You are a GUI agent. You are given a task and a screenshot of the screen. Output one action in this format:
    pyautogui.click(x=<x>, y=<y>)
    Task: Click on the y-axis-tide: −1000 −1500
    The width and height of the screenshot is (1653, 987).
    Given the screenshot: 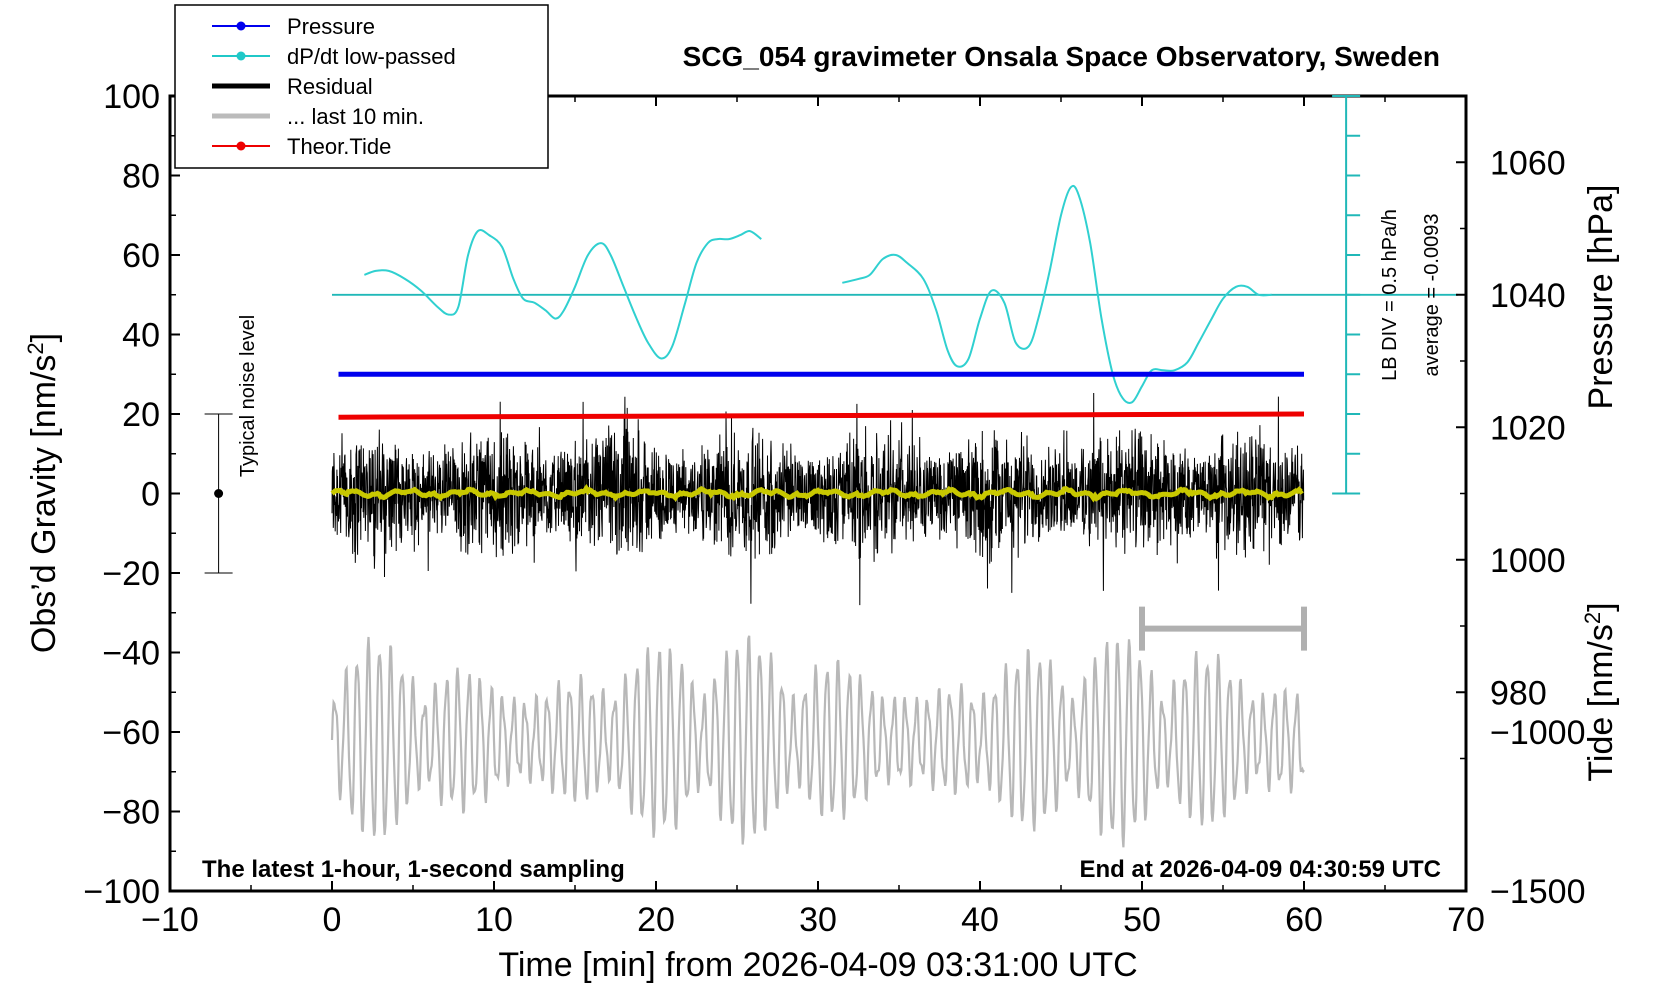 What is the action you would take?
    pyautogui.click(x=1538, y=812)
    